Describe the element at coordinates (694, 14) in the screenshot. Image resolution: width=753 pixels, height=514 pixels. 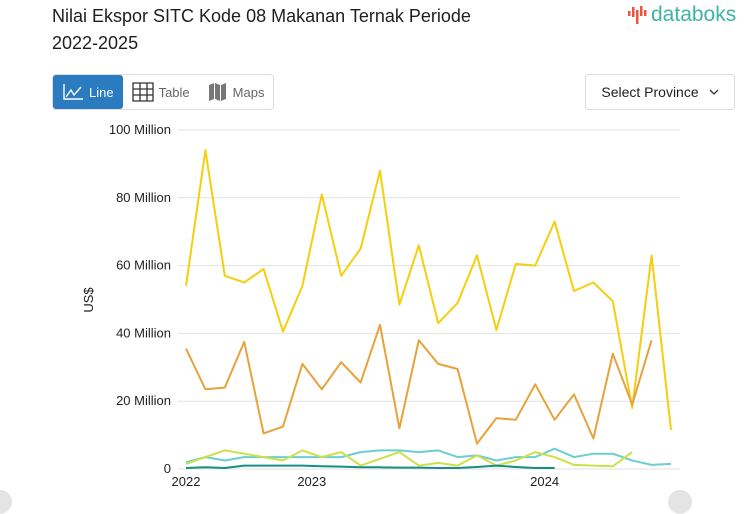
I see `logo-text: databoks` at that location.